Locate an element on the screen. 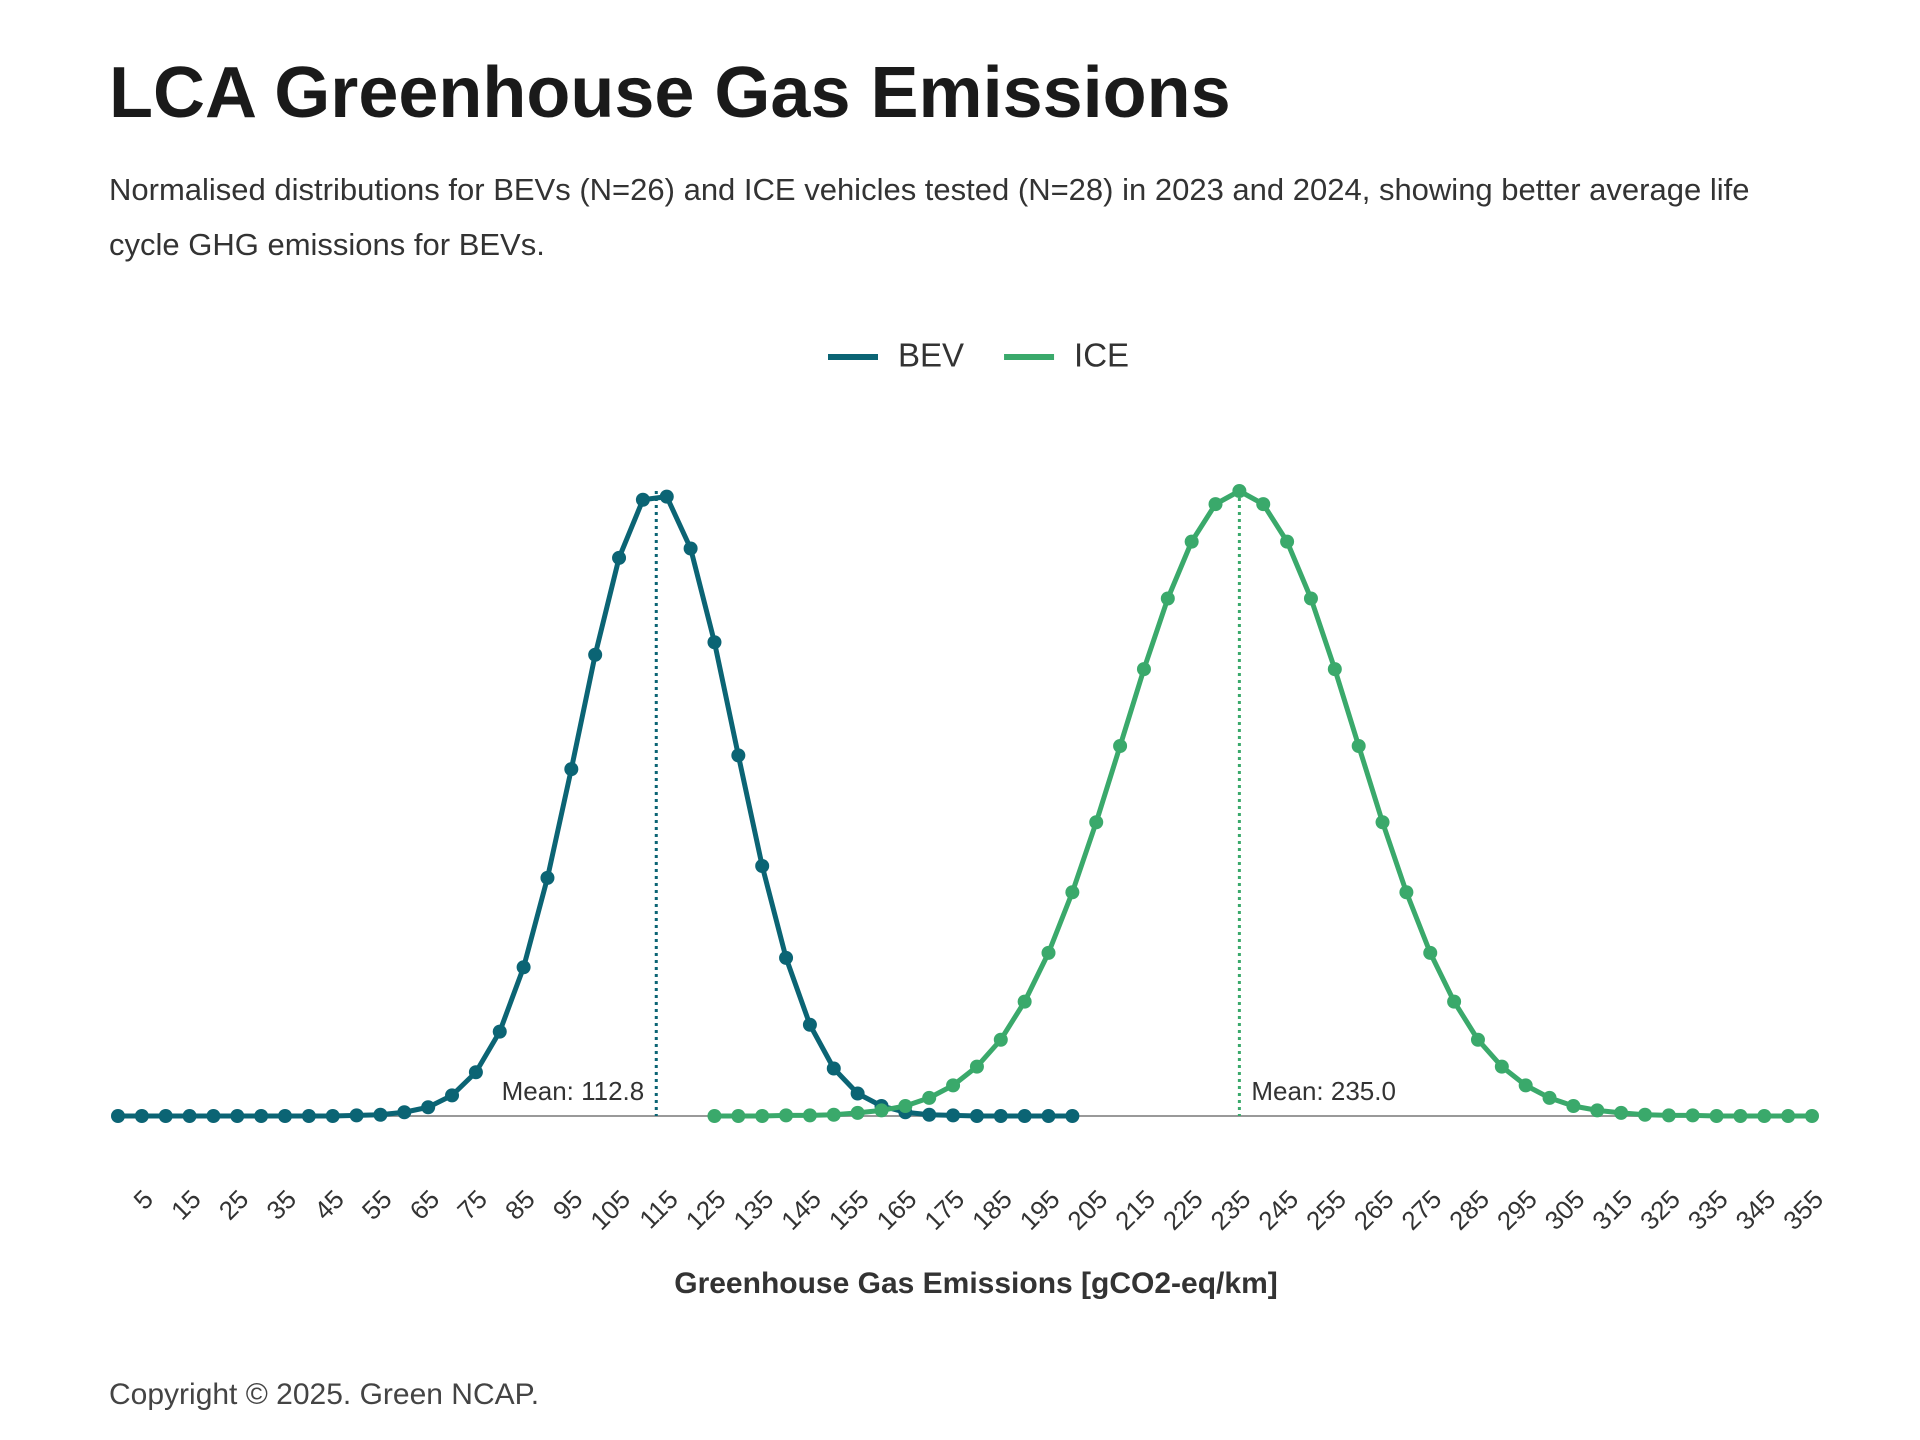  x-tick-label: 105 is located at coordinates (610, 1210).